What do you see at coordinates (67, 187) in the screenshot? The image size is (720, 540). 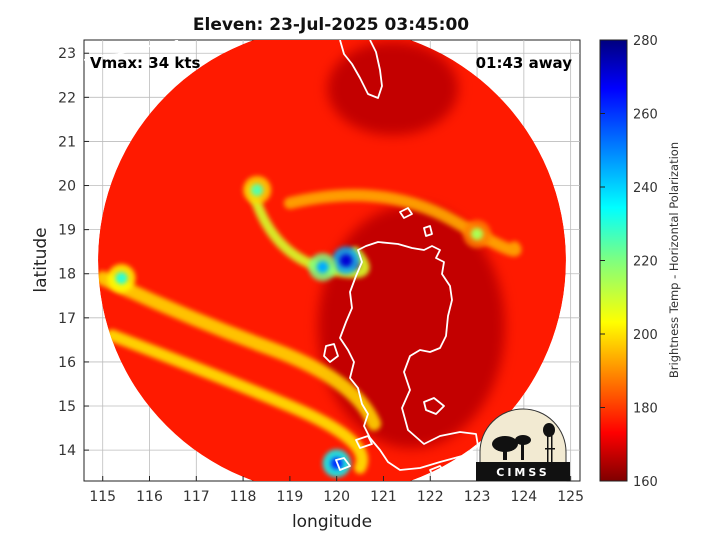 I see `y-tick-label: 20` at bounding box center [67, 187].